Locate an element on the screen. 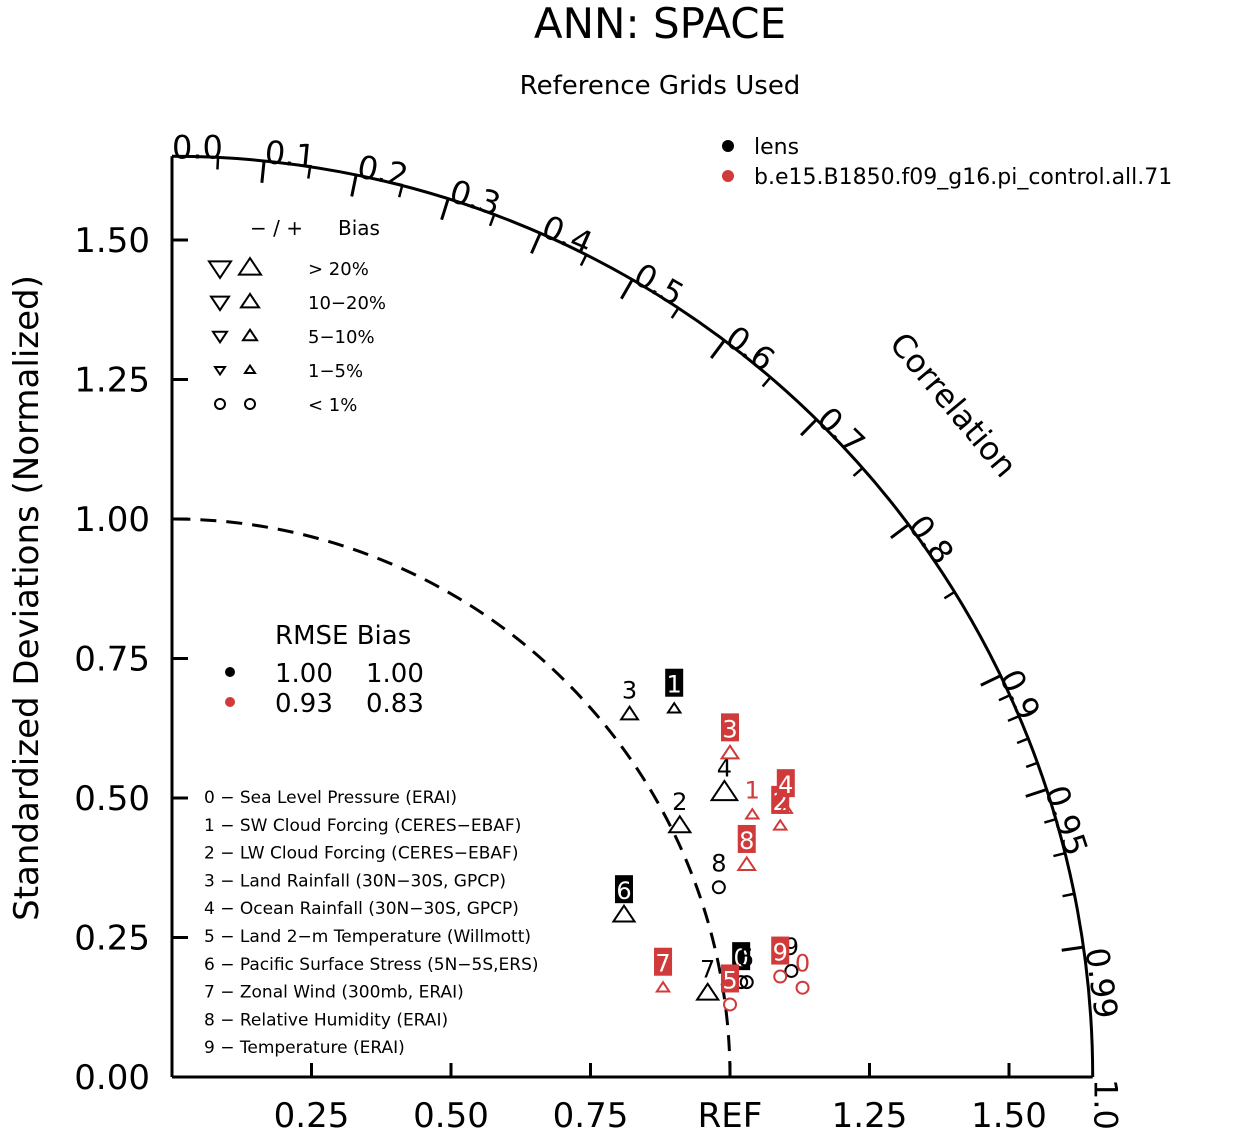  correlation-tick-label: 0.1 is located at coordinates (290, 154).